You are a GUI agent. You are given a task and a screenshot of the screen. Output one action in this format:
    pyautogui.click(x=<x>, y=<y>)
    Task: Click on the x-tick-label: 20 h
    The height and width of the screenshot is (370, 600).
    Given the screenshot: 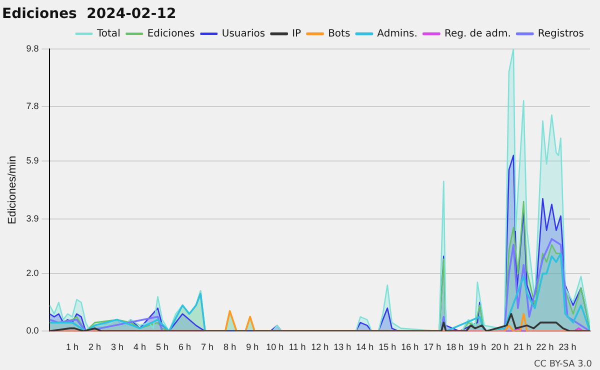 What is the action you would take?
    pyautogui.click(x=500, y=347)
    